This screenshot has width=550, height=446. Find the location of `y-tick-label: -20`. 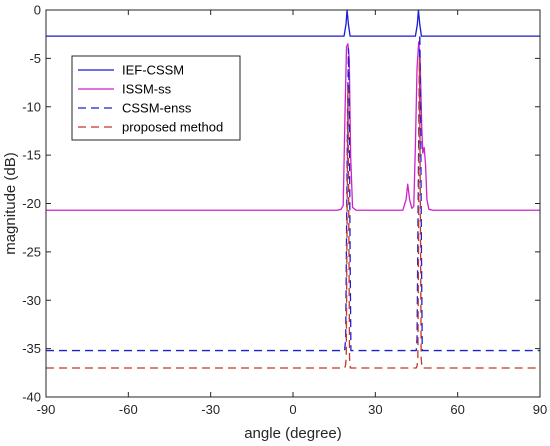

y-tick-label: -20 is located at coordinates (31, 203).